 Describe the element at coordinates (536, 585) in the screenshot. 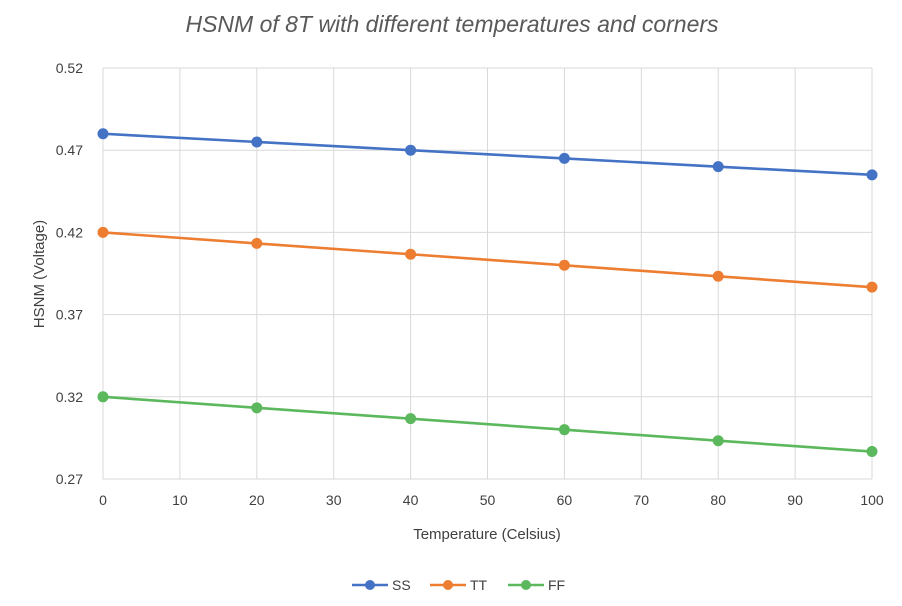

I see `legend-item-ff: FF` at that location.